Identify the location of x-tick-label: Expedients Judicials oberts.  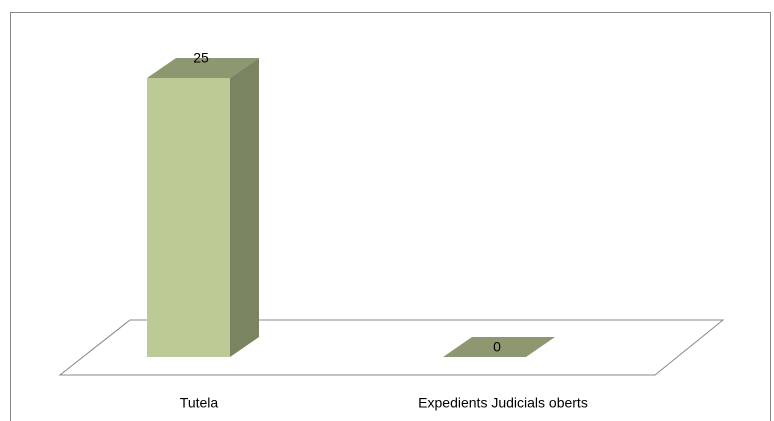
(503, 403).